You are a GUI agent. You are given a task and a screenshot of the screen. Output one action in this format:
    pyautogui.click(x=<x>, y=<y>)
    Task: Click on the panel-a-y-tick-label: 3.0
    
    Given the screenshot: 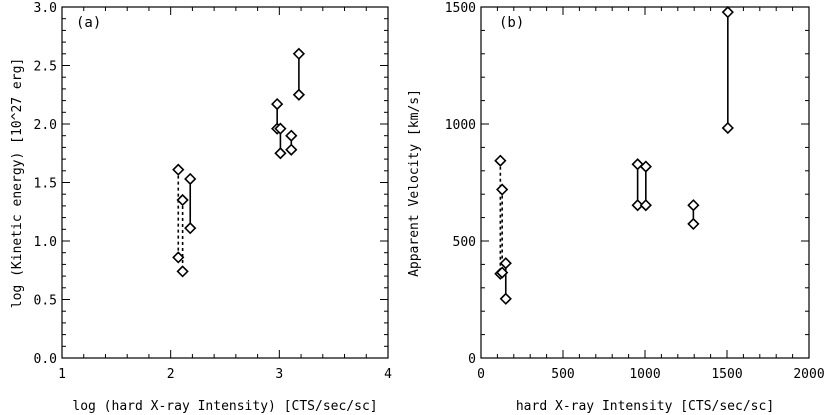 What is the action you would take?
    pyautogui.click(x=45, y=8)
    